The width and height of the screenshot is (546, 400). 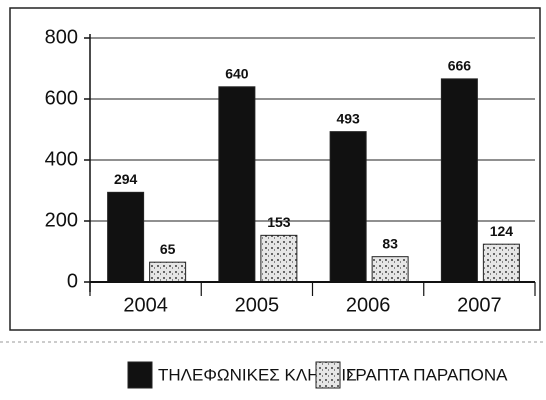 I want to click on data-label: 124, so click(x=502, y=231).